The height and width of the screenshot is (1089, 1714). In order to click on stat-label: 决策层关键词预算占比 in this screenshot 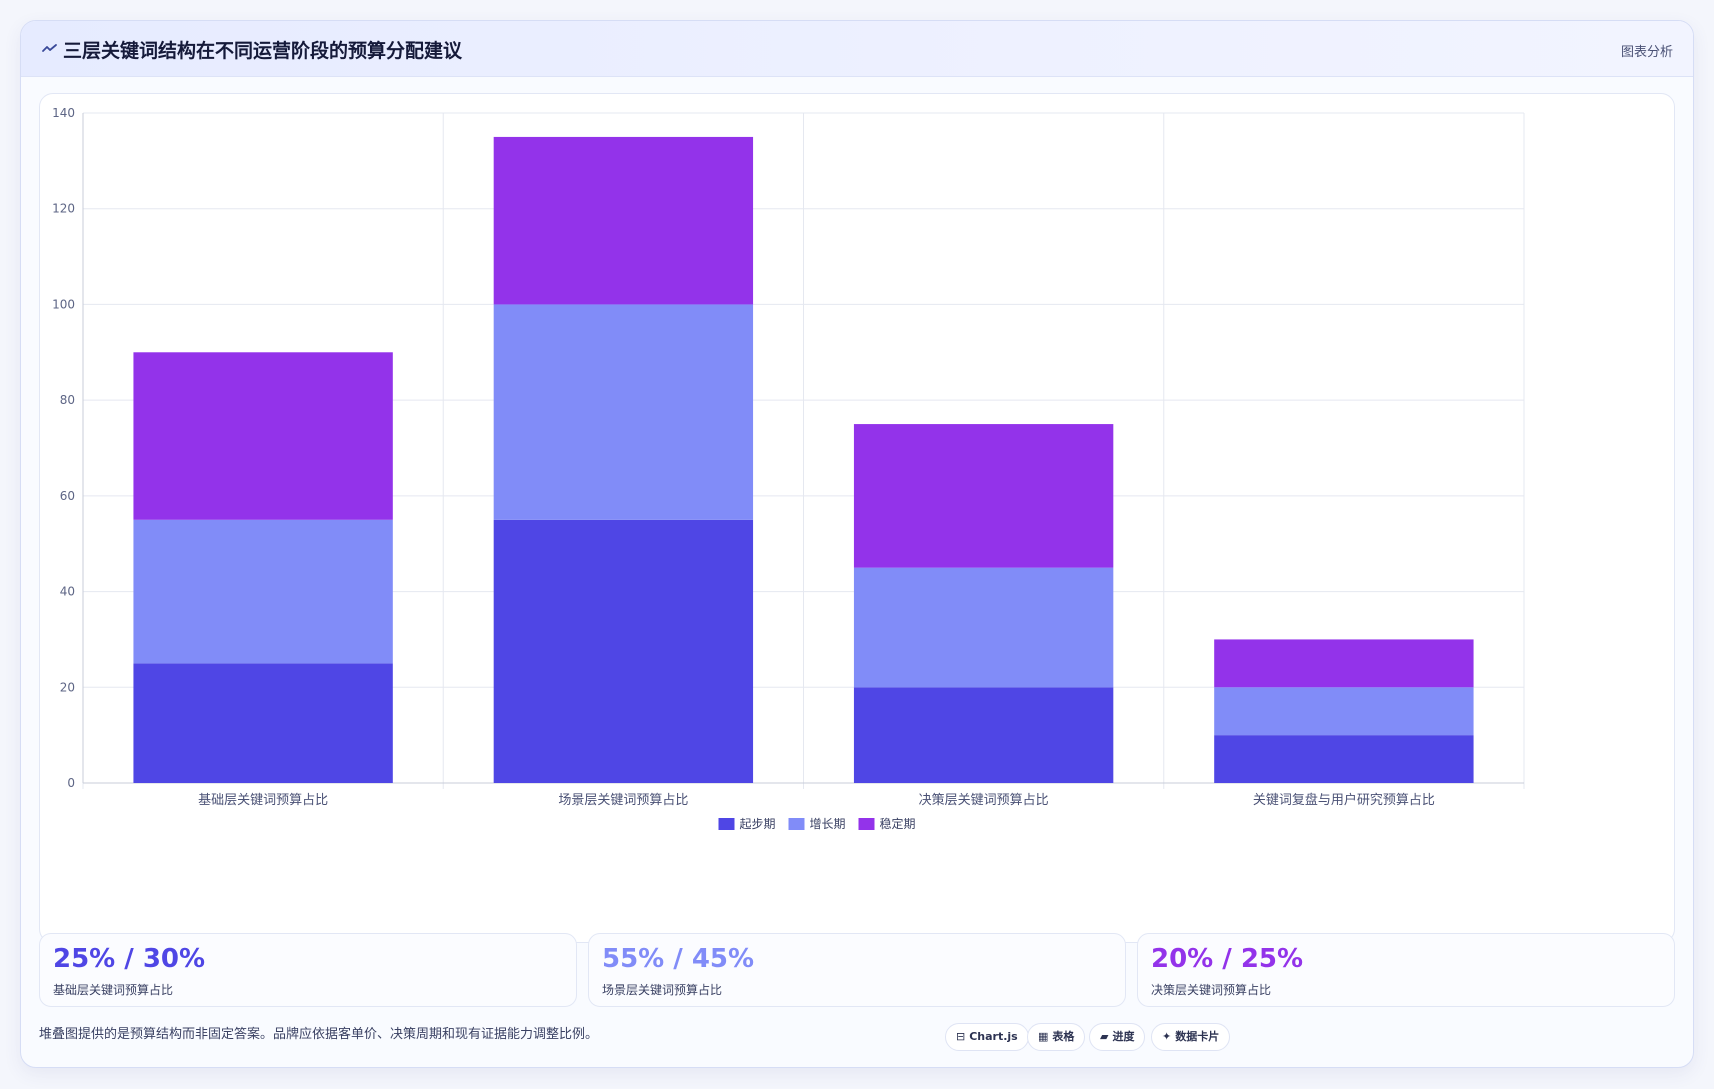, I will do `click(1211, 990)`.